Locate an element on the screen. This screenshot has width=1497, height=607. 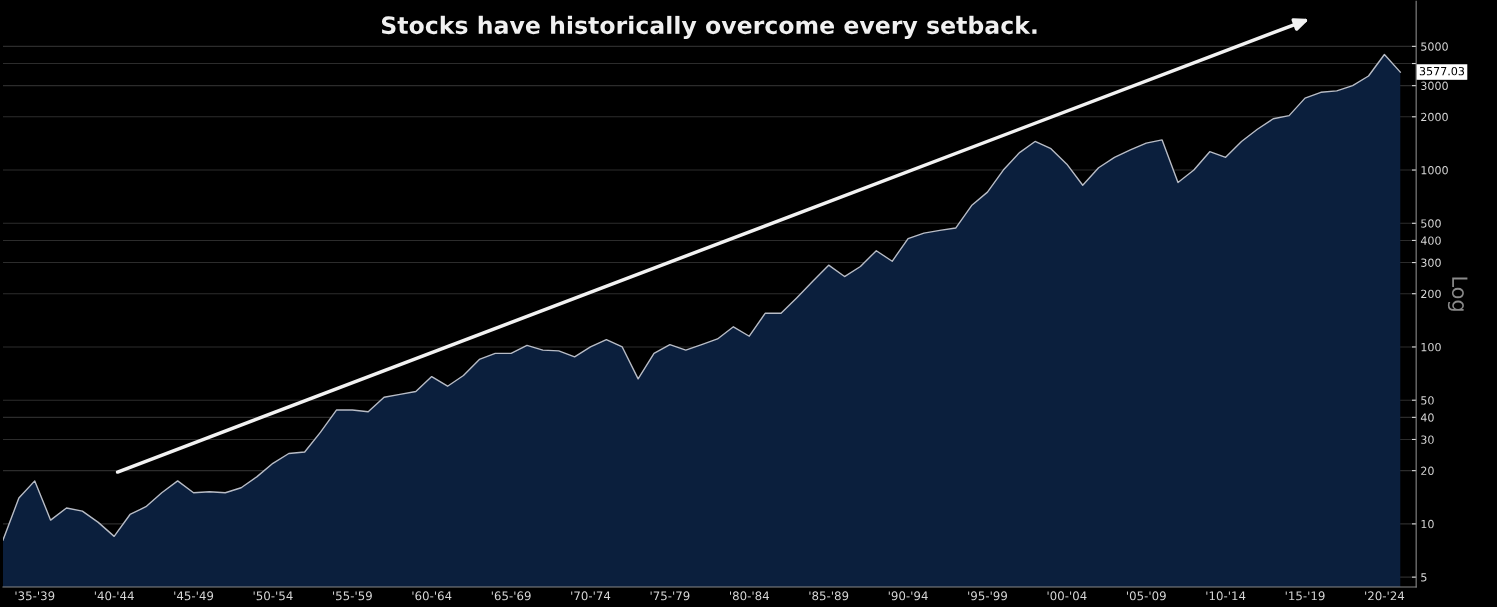
y-tick-label: 3000 is located at coordinates (1434, 86).